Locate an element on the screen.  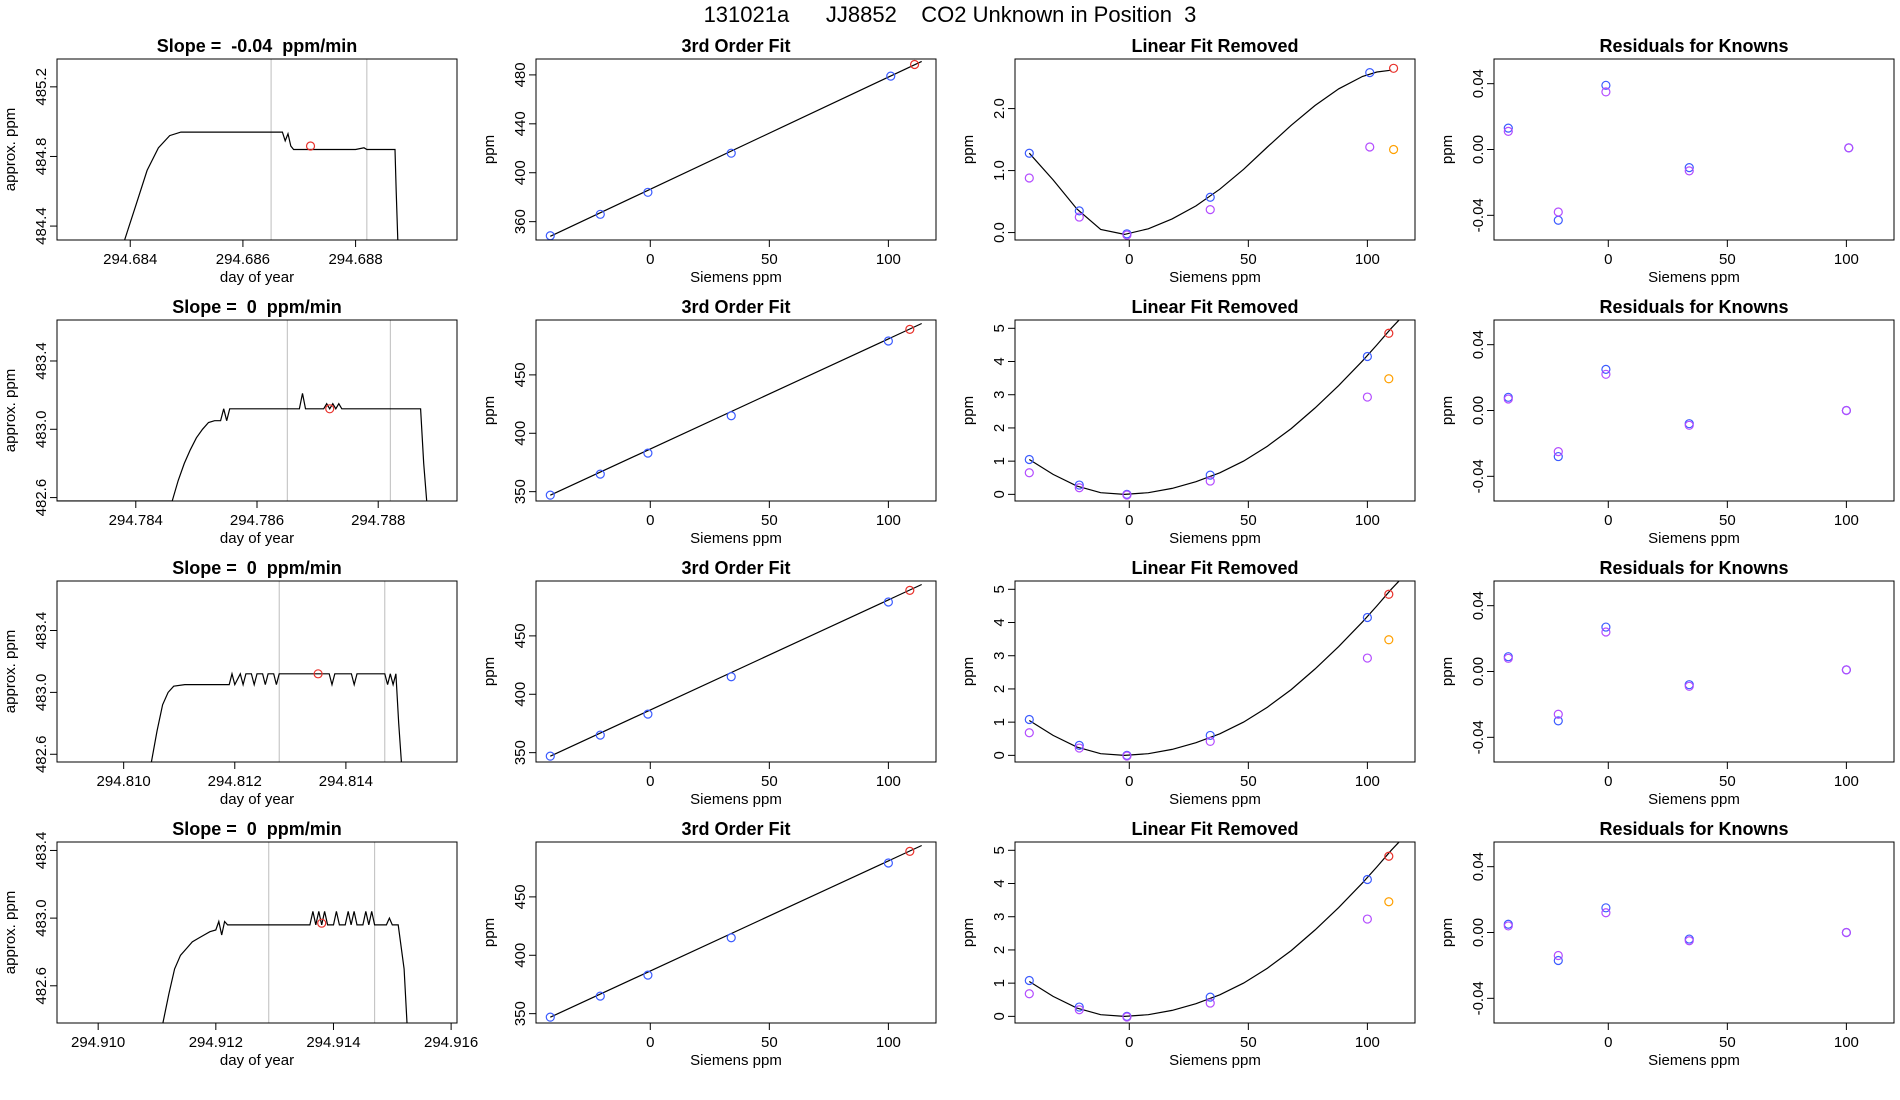
x-tick-label: 294.910 is located at coordinates (98, 1042).